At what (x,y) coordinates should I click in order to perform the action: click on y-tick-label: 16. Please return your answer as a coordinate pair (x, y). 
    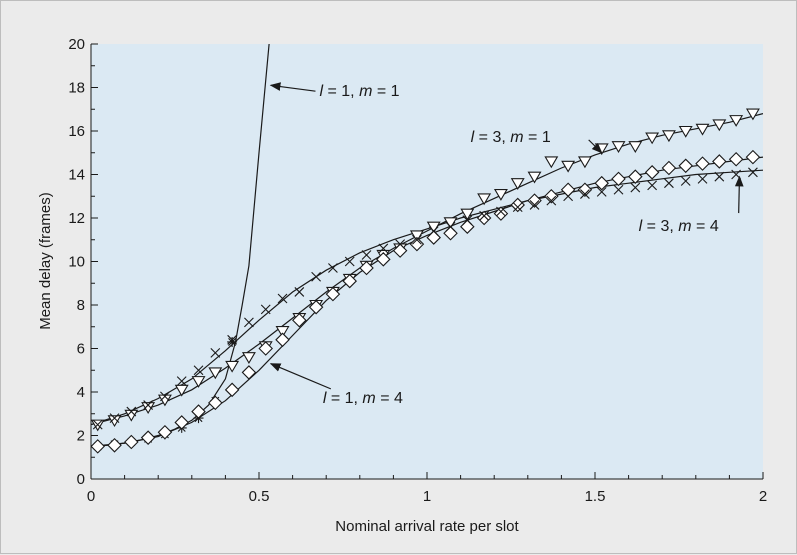
    Looking at the image, I should click on (76, 131).